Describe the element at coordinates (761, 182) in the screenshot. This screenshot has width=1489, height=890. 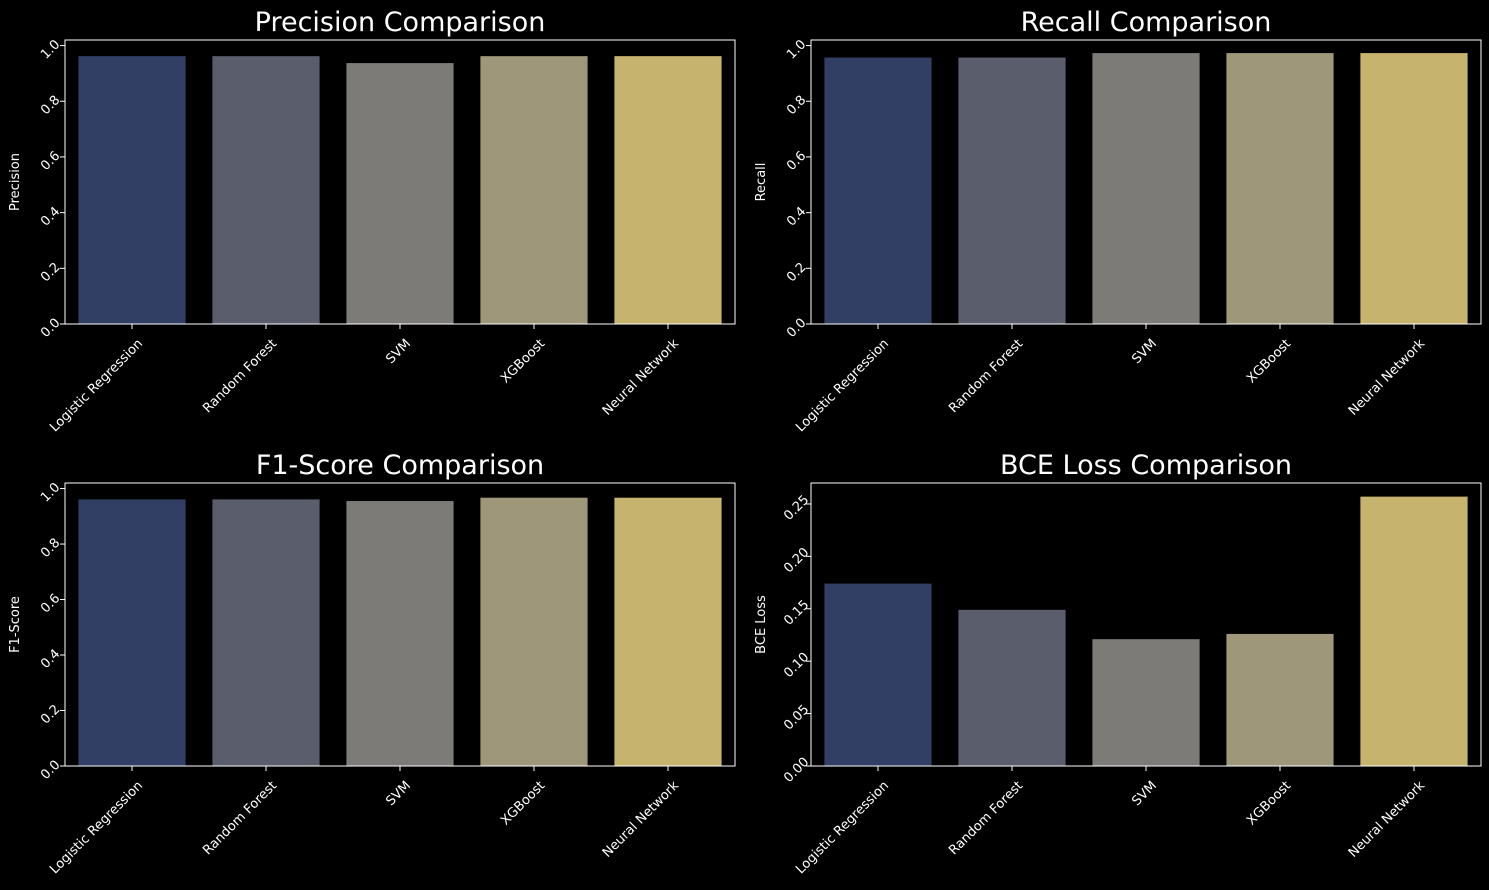
I see `recall-chart-ylabel: Recall` at that location.